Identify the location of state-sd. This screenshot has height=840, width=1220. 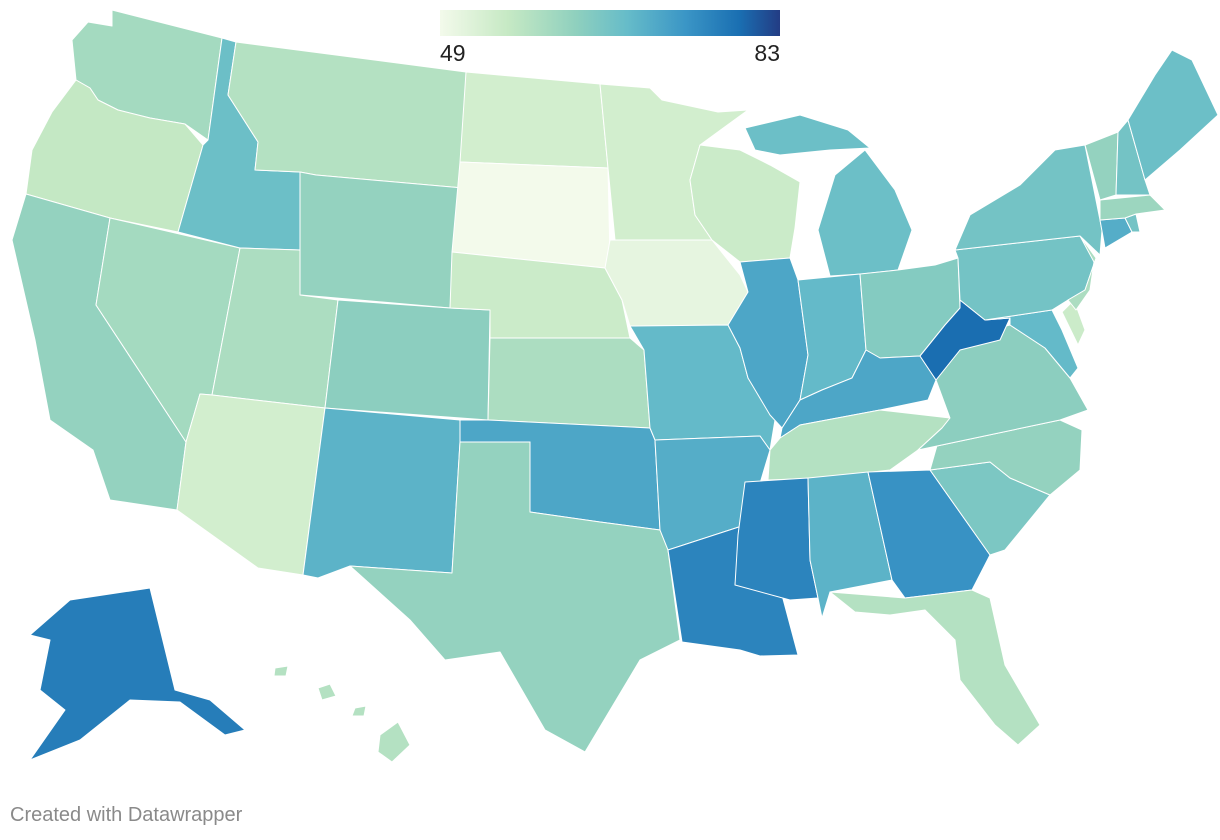
(531, 215).